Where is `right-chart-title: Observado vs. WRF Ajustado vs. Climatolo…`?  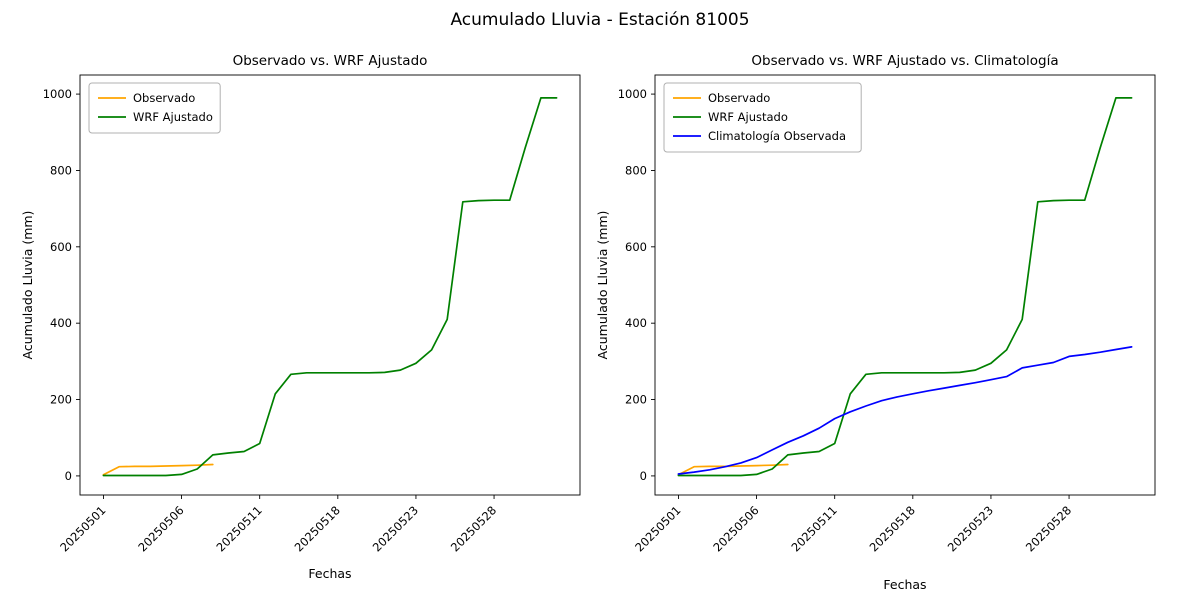 right-chart-title: Observado vs. WRF Ajustado vs. Climatolo… is located at coordinates (905, 61).